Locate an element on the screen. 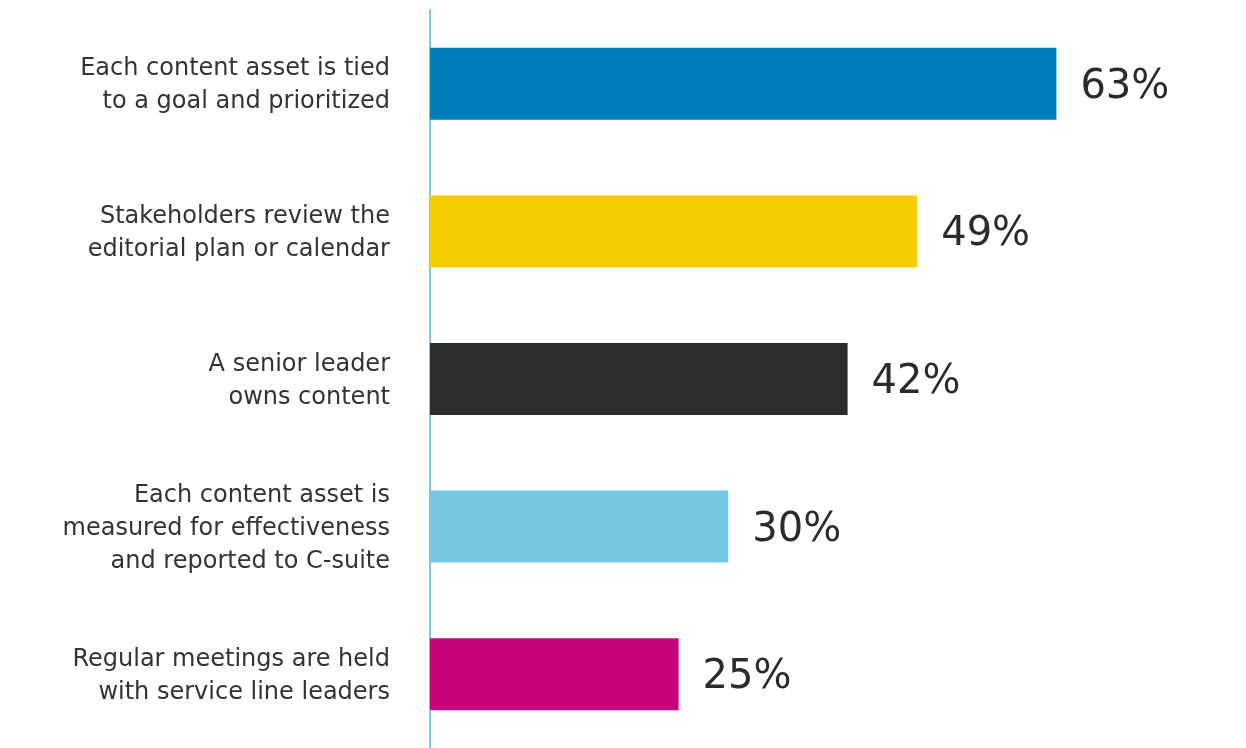  data-label: 30% is located at coordinates (797, 526).